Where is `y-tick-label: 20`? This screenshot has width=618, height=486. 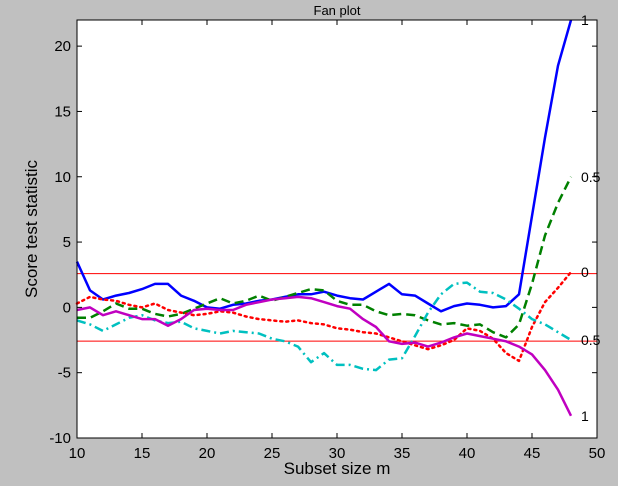
y-tick-label: 20 is located at coordinates (62, 46).